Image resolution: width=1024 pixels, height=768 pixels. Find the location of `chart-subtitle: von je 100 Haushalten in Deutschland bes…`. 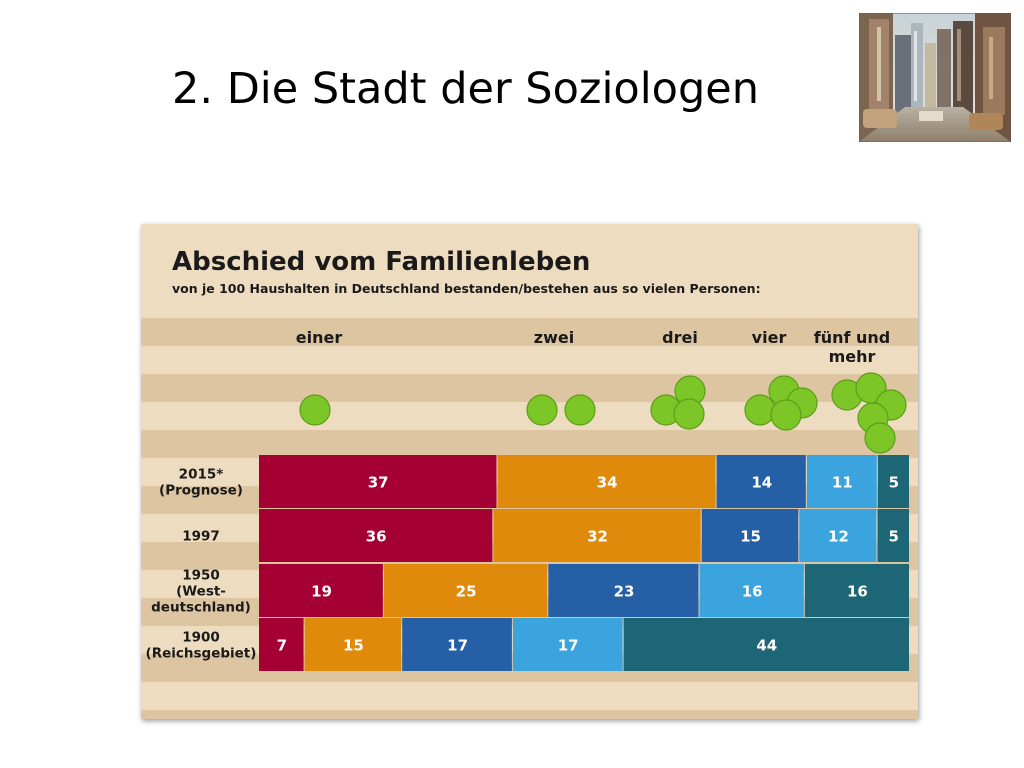

chart-subtitle: von je 100 Haushalten in Deutschland bes… is located at coordinates (466, 288).